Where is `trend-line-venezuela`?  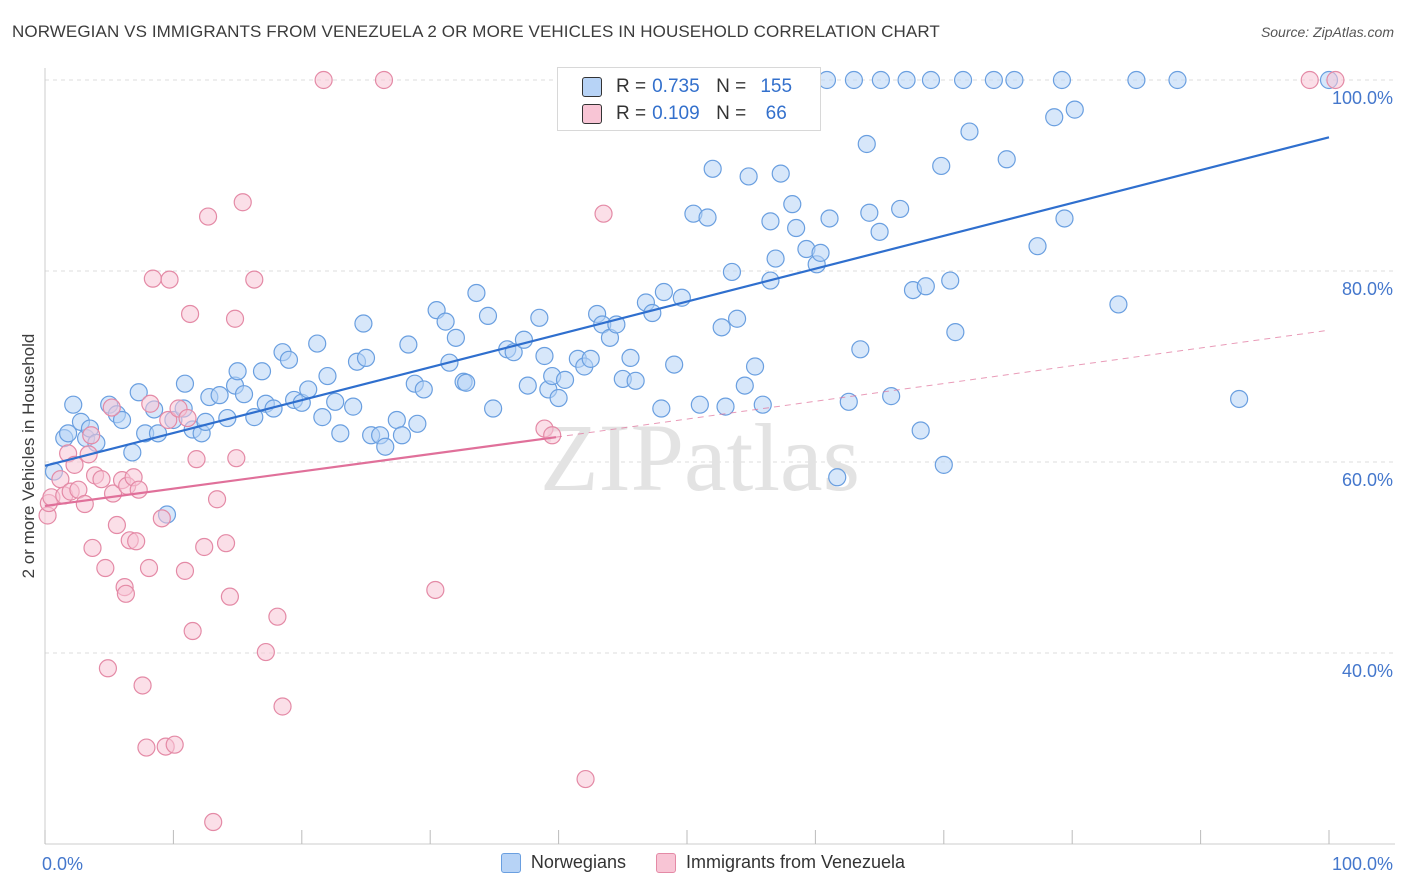
trend-line-venezuela is located at coordinates (300, 472).